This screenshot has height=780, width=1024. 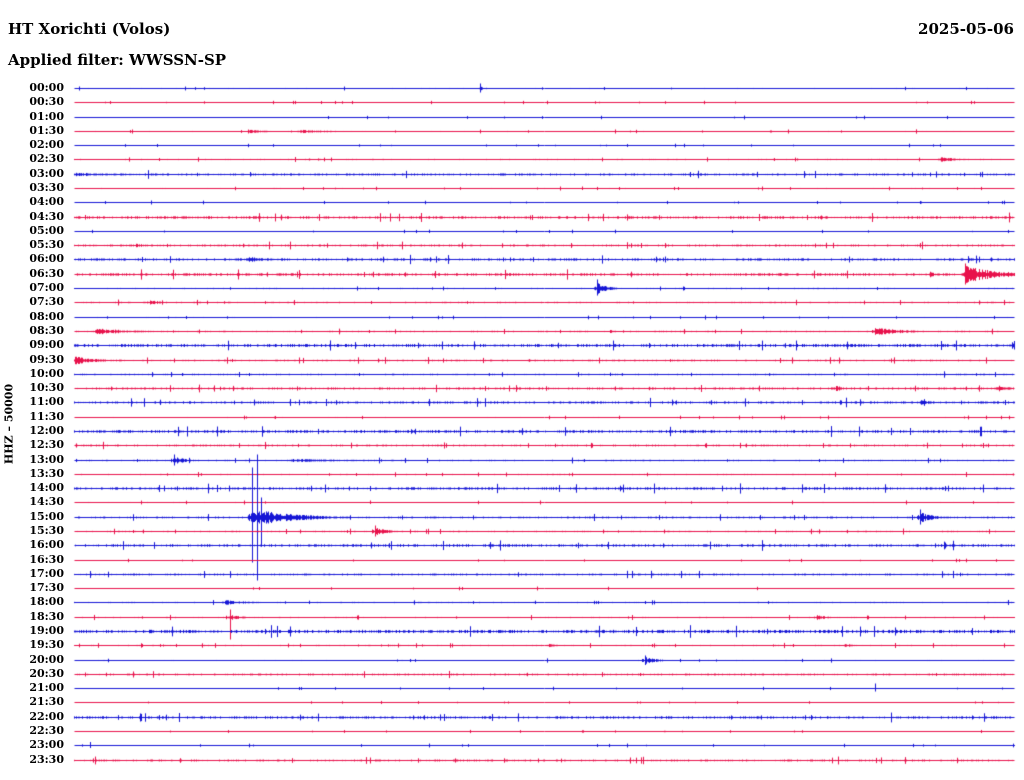 What do you see at coordinates (46, 201) in the screenshot?
I see `time-label: 04:00` at bounding box center [46, 201].